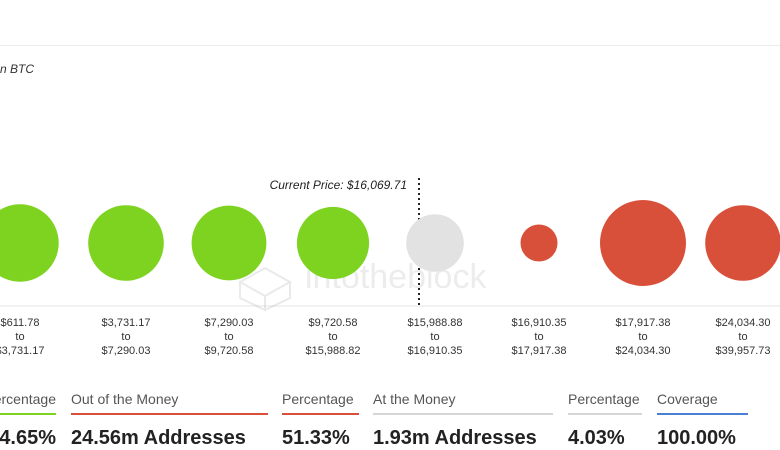  I want to click on stat-value: 100.00%, so click(696, 438).